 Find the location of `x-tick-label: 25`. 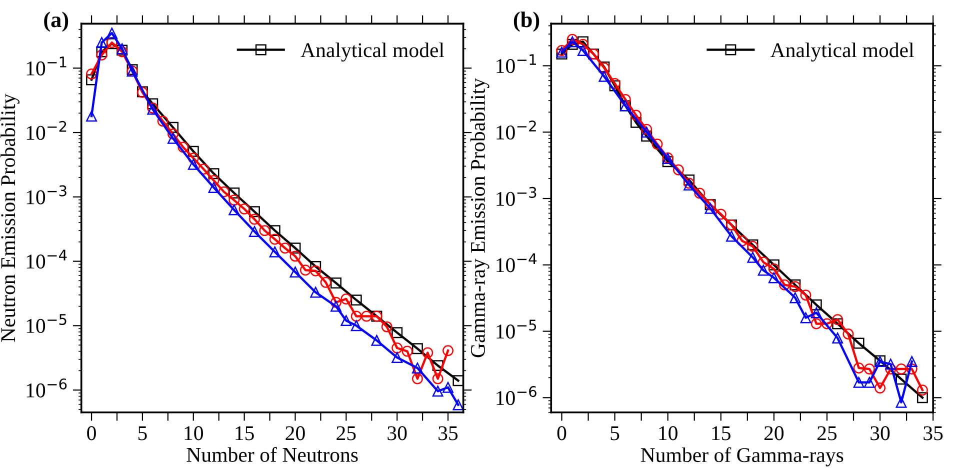

x-tick-label: 25 is located at coordinates (346, 433).